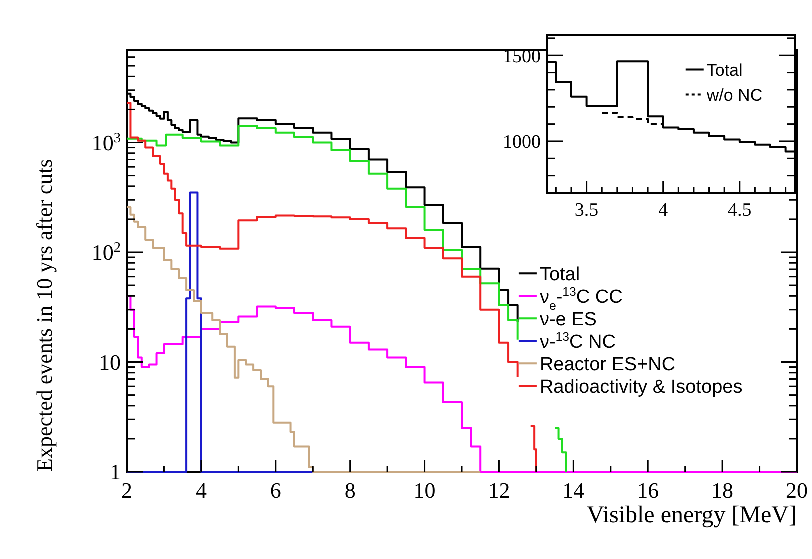  Describe the element at coordinates (115, 472) in the screenshot. I see `y-tick-label: 1` at that location.